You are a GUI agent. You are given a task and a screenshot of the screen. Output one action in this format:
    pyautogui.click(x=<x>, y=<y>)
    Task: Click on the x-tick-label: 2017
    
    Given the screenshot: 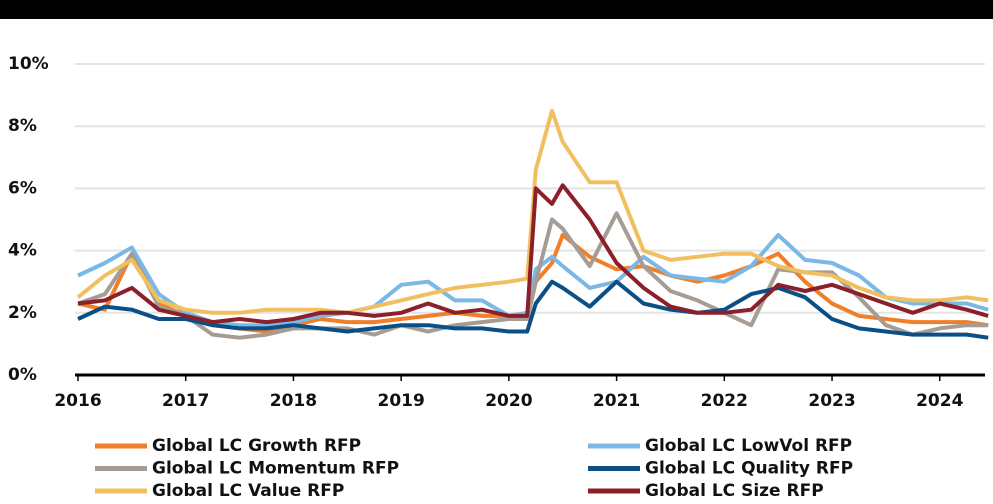 What is the action you would take?
    pyautogui.click(x=185, y=401)
    